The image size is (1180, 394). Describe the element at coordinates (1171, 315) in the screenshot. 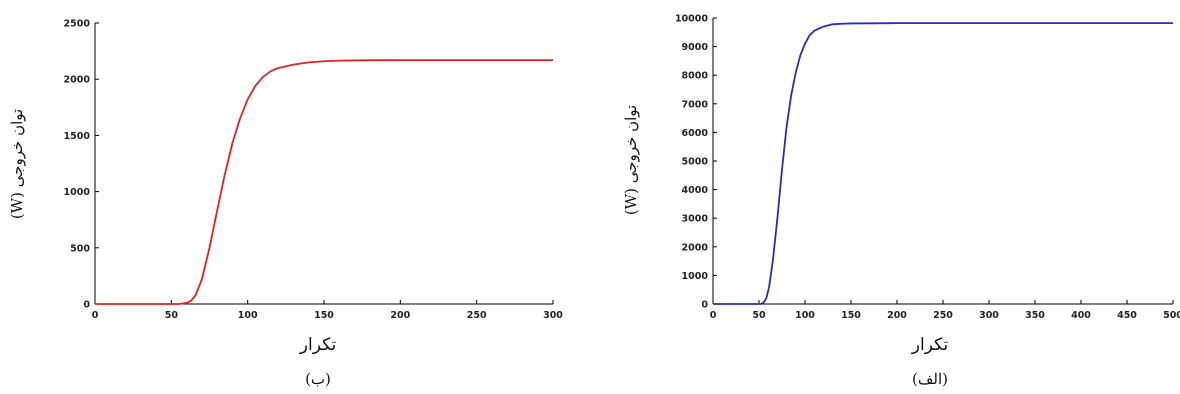

I see `x-tick-label: 500` at that location.